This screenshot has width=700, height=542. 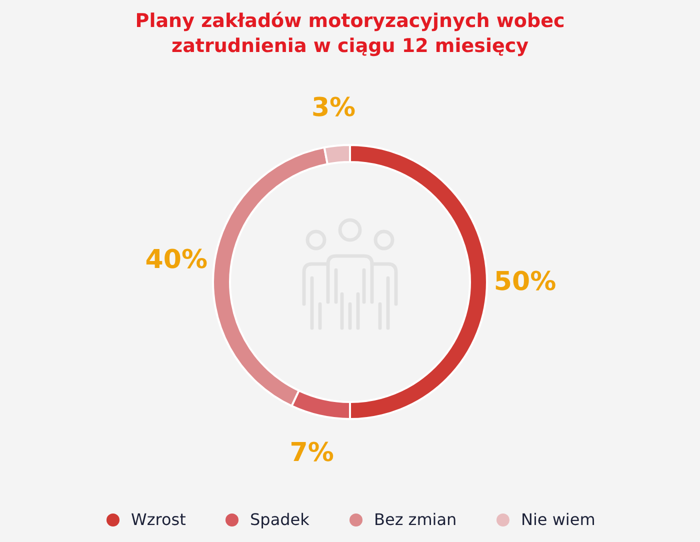 What do you see at coordinates (415, 519) in the screenshot?
I see `legend-label: Bez zmian` at bounding box center [415, 519].